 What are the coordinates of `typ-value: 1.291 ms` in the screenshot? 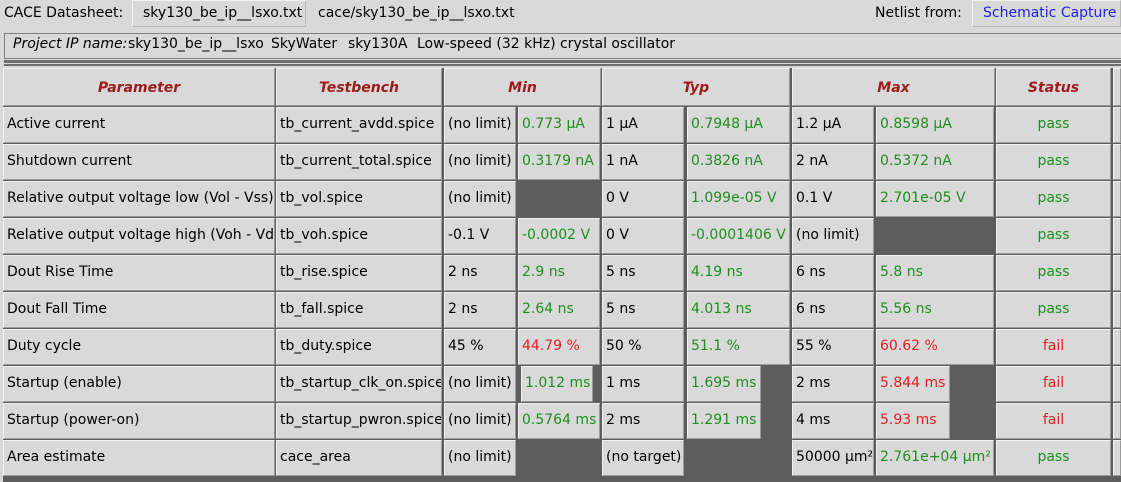 It's located at (724, 421).